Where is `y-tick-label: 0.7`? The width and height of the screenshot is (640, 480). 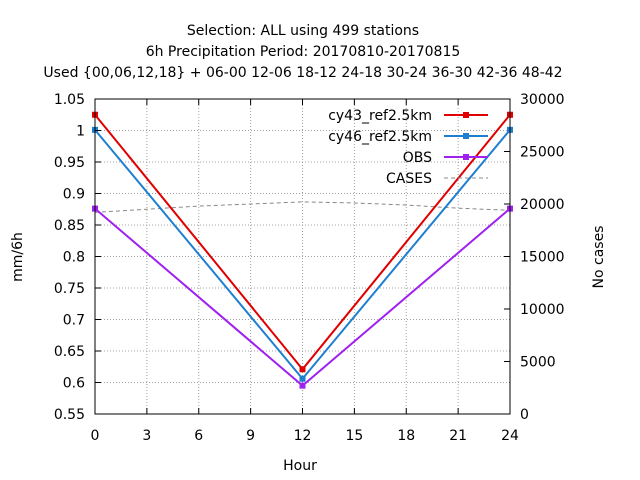 y-tick-label: 0.7 is located at coordinates (74, 321).